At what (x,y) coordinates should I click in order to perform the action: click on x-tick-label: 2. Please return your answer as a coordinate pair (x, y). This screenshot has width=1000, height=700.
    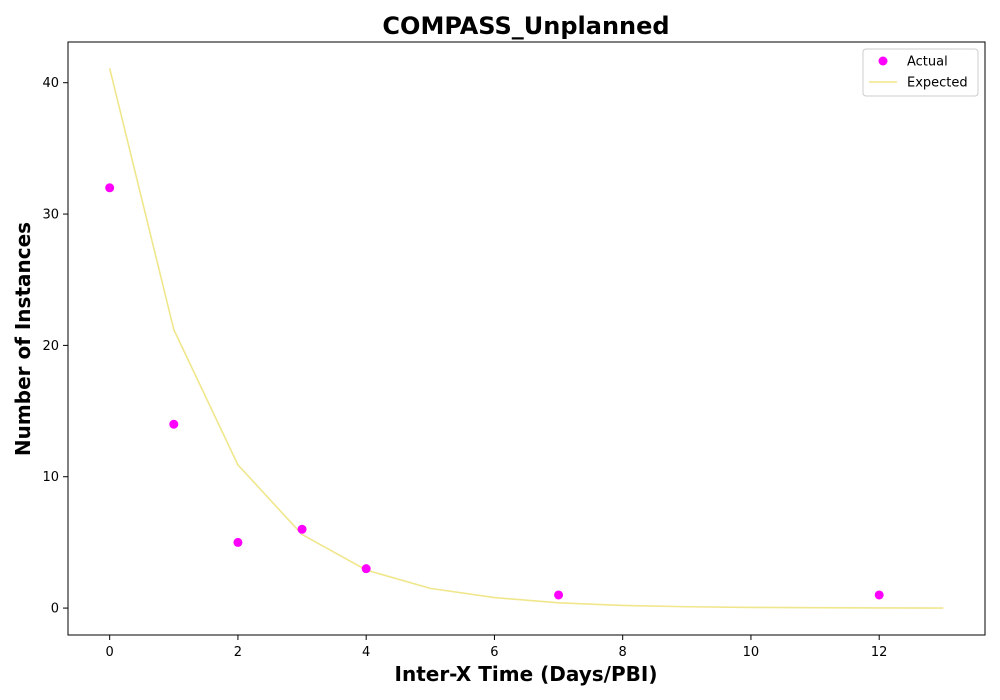
    Looking at the image, I should click on (238, 652).